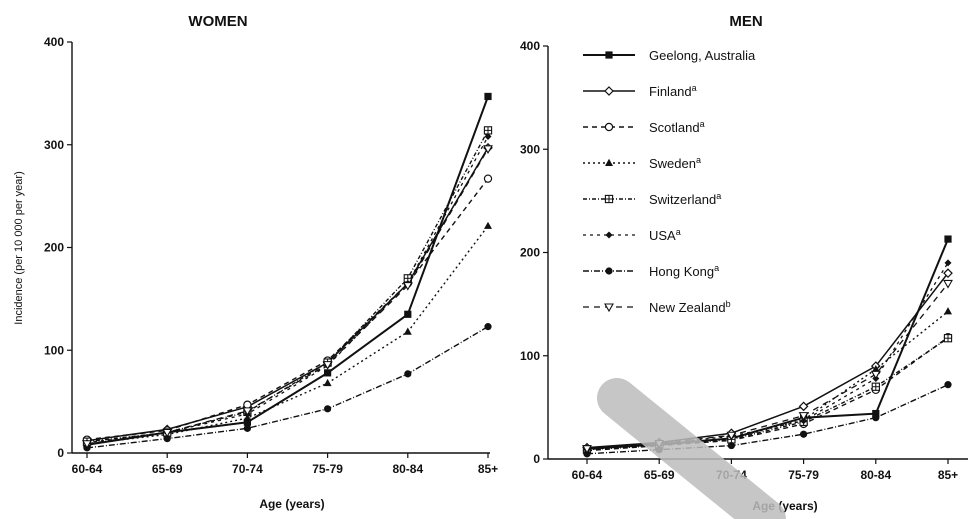 This screenshot has width=977, height=519. I want to click on women-x-axis-label: Age (years), so click(291, 504).